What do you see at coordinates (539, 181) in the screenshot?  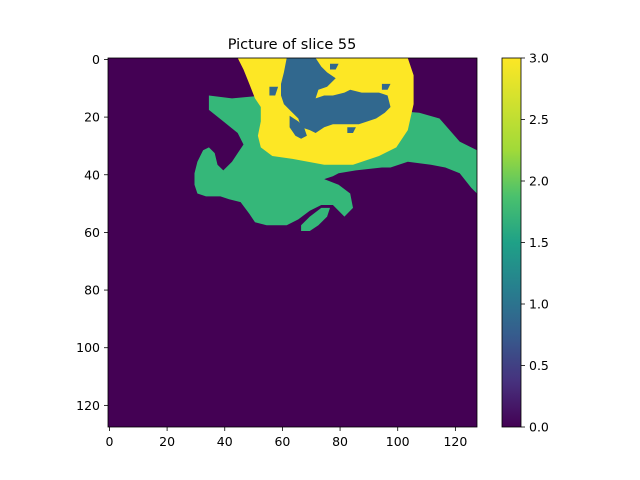 I see `colorbar-tick-label: 2.0` at bounding box center [539, 181].